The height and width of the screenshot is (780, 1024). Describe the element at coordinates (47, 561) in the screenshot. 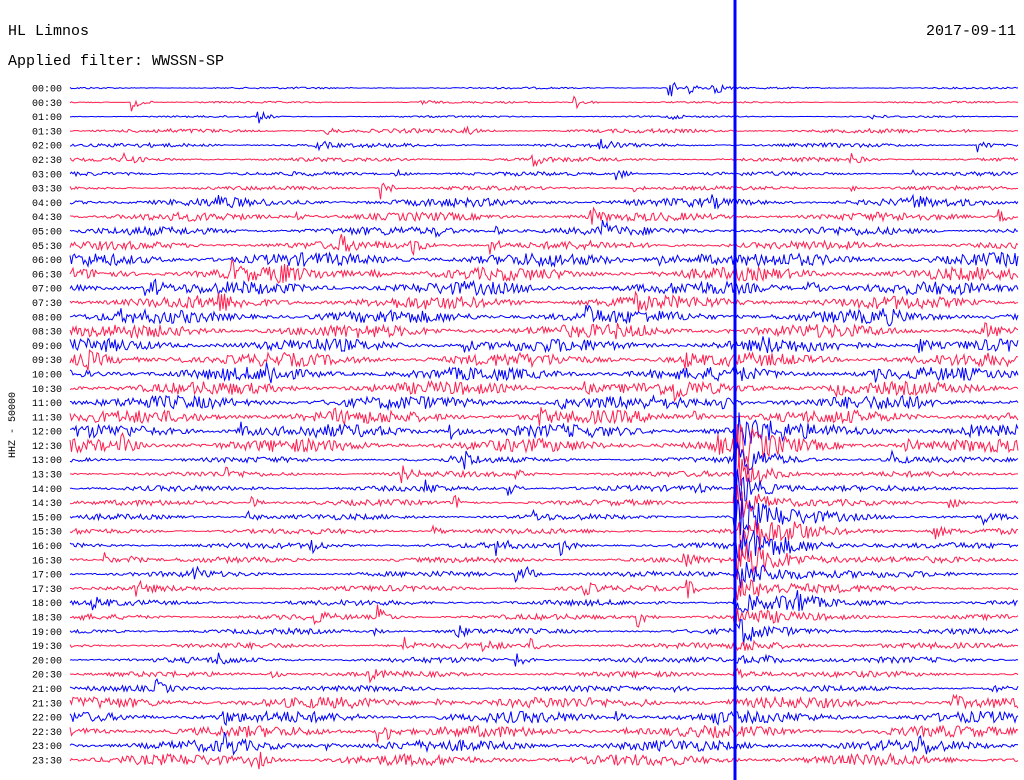

I see `row-label: 16:30` at that location.